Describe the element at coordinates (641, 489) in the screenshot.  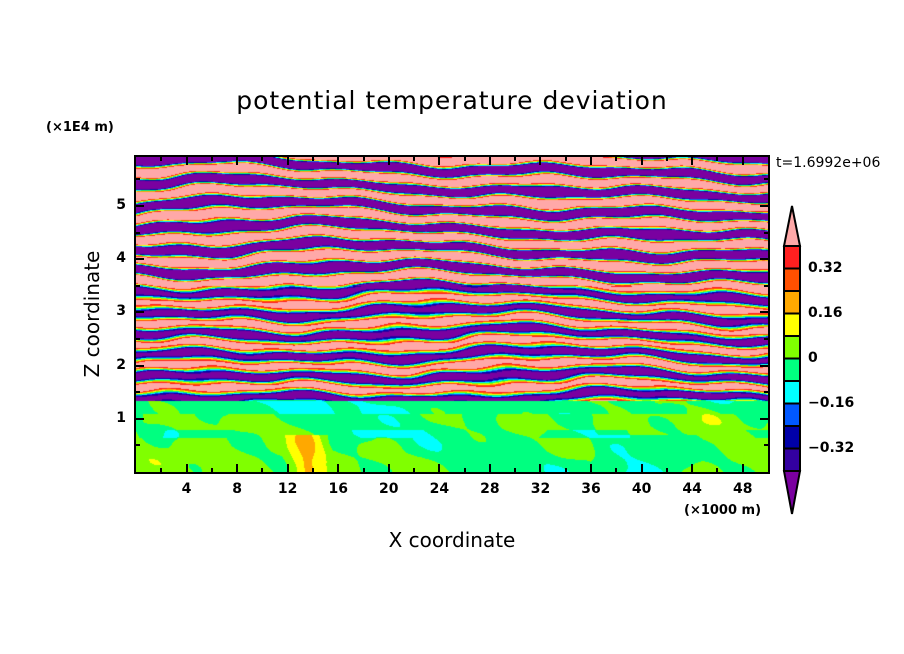
I see `x-tick-label: 40` at that location.